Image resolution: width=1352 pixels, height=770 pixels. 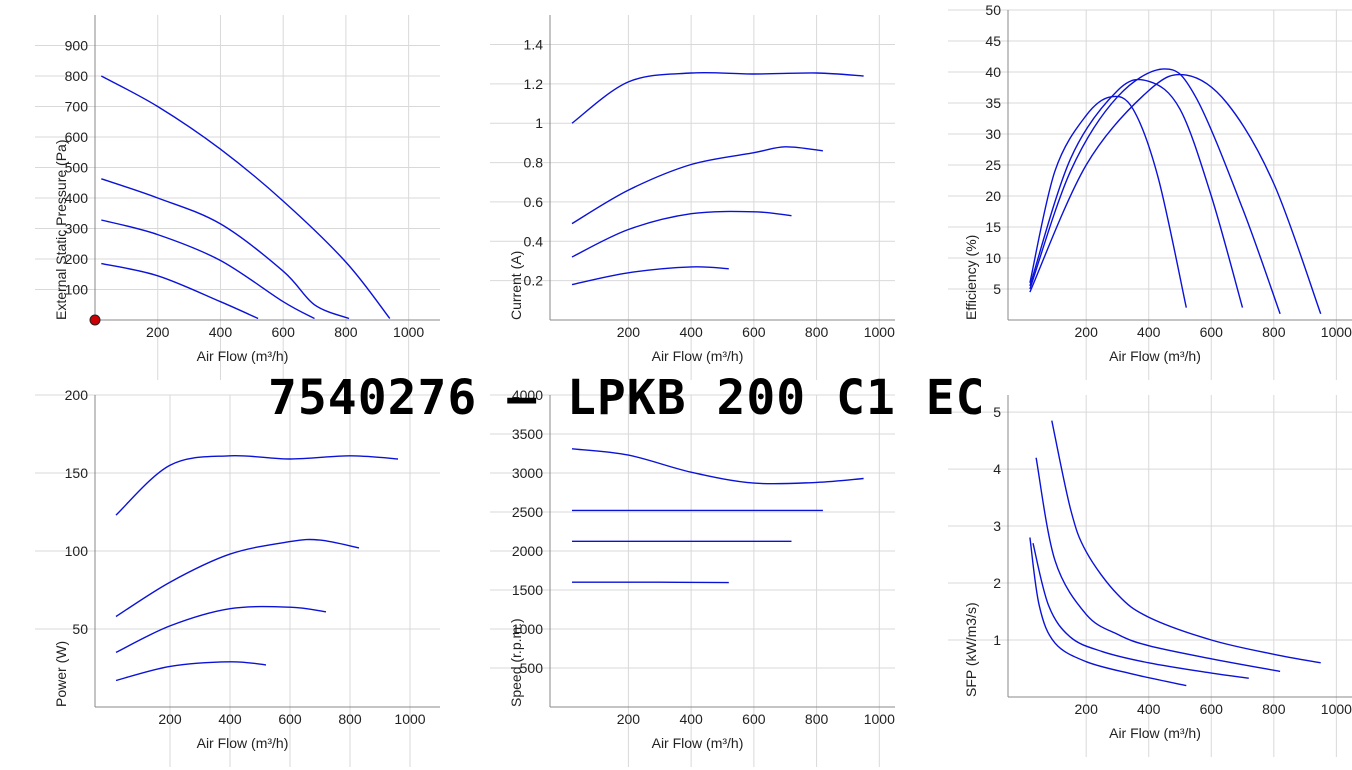 What do you see at coordinates (754, 332) in the screenshot?
I see `current-x-tick-label: 600` at bounding box center [754, 332].